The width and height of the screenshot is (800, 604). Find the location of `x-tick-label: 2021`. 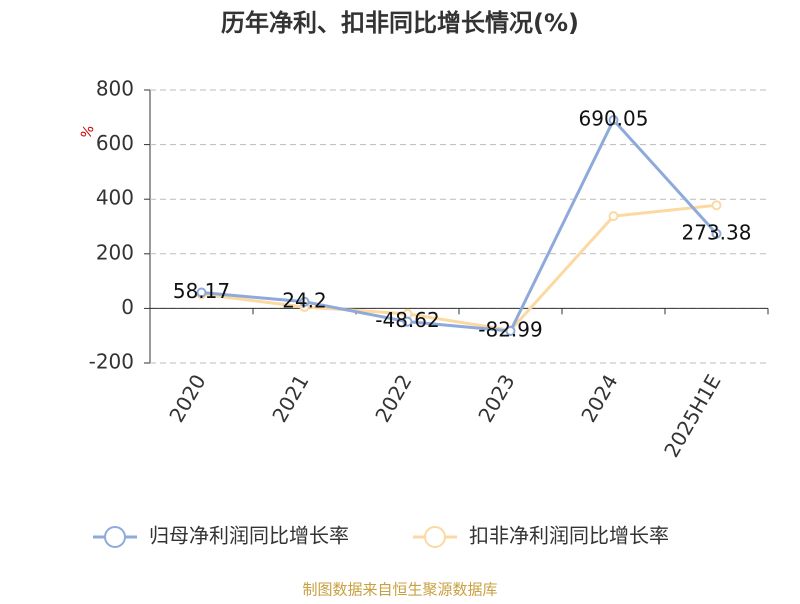

x-tick-label: 2021 is located at coordinates (290, 398).